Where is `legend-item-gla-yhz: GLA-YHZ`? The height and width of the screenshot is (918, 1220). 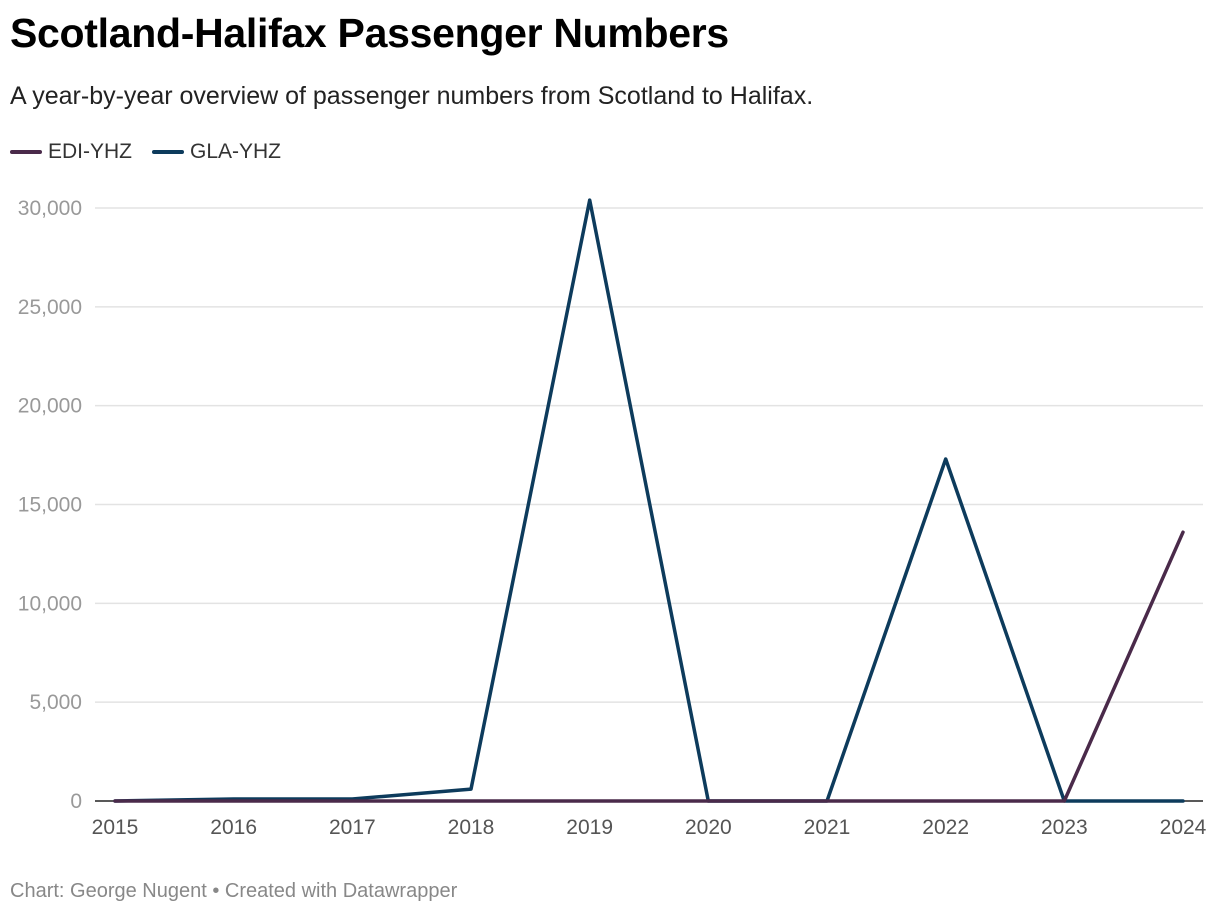 legend-item-gla-yhz: GLA-YHZ is located at coordinates (216, 152).